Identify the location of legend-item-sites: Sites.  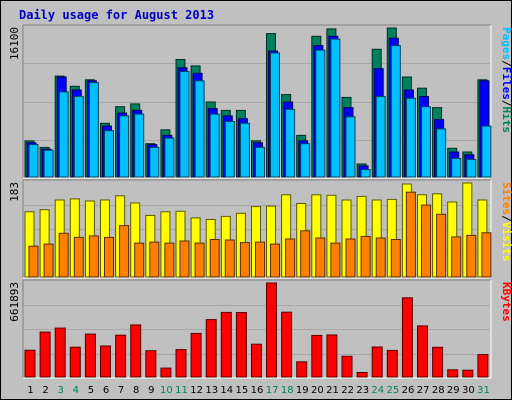
(506, 198).